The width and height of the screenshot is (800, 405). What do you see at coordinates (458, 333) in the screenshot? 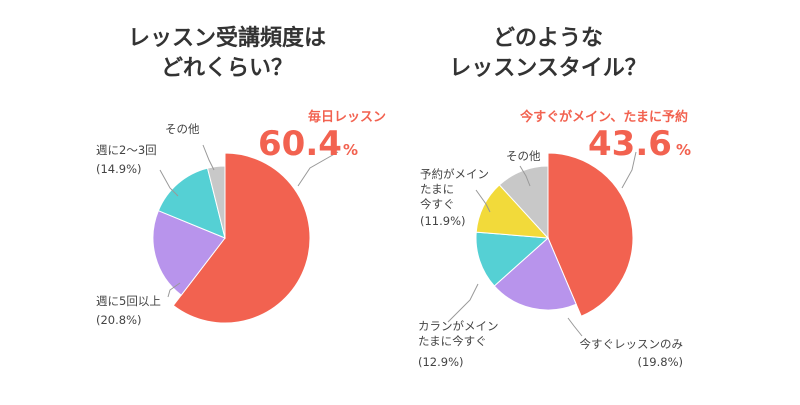
I see `slice-label: カランがメインたまに今すぐ` at bounding box center [458, 333].